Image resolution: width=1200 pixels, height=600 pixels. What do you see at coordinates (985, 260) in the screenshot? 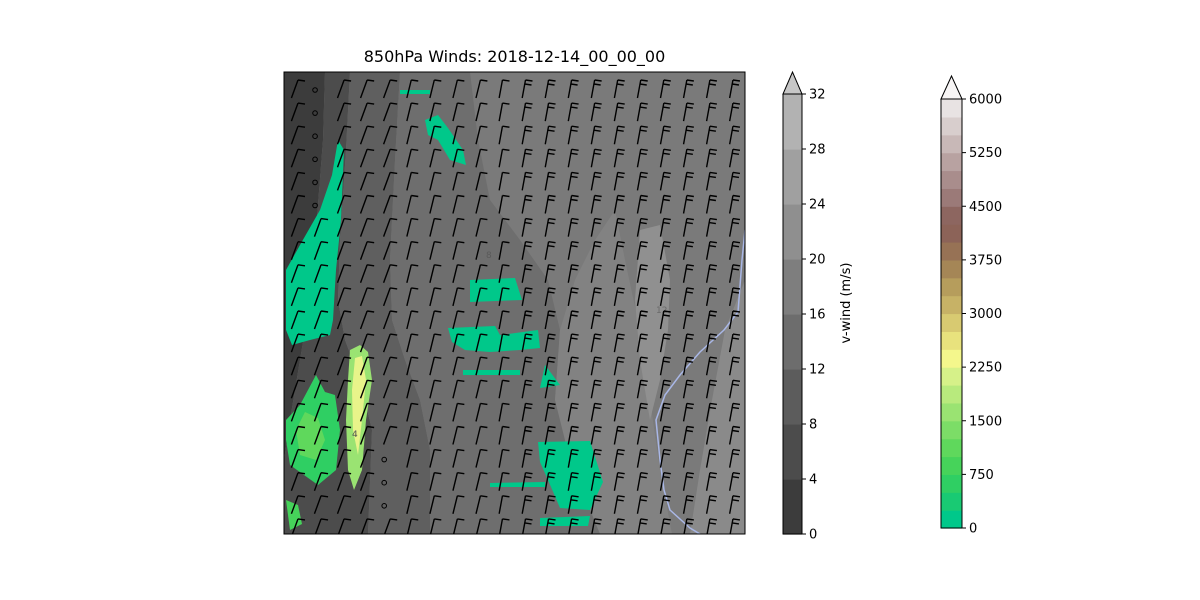
I see `terrain-colorbar-tick-label: 3750` at bounding box center [985, 260].